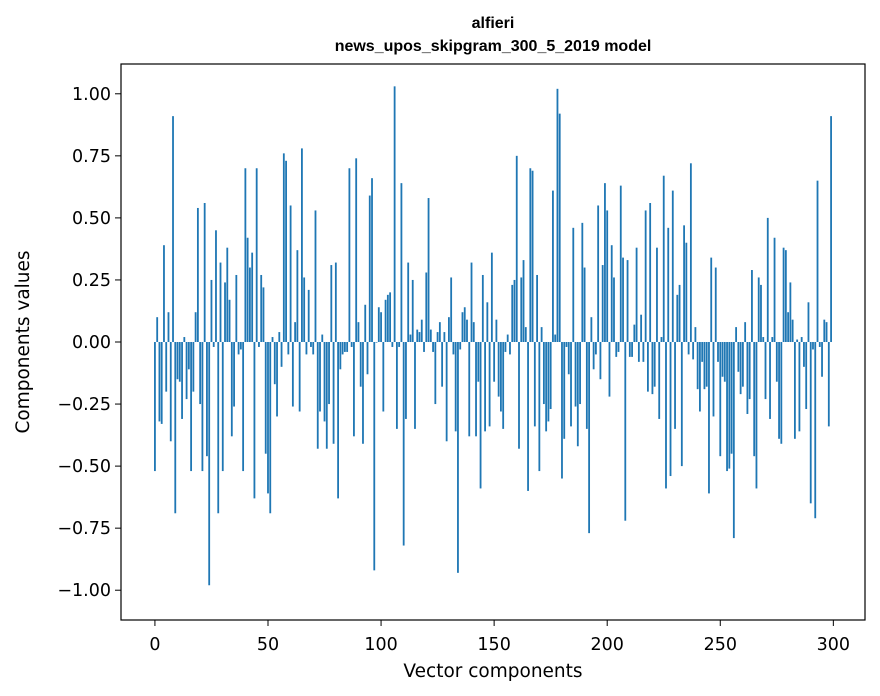 The width and height of the screenshot is (880, 696). Describe the element at coordinates (380, 645) in the screenshot. I see `x-tick-label-2: 100` at that location.